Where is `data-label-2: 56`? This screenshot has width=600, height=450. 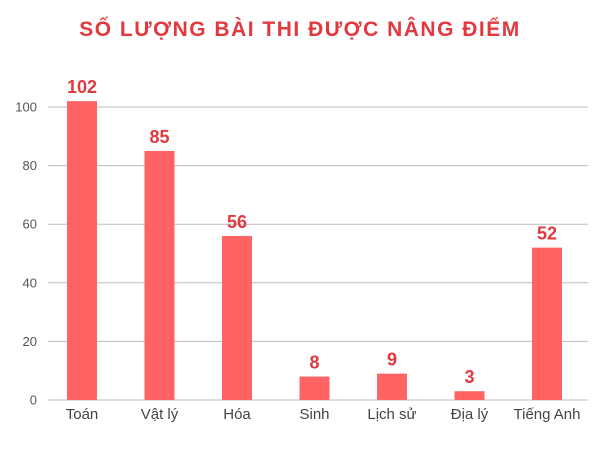
data-label-2: 56 is located at coordinates (237, 222).